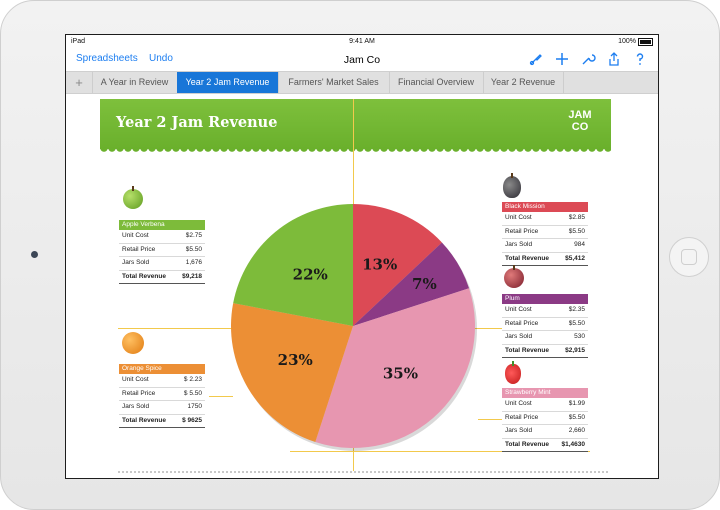 The width and height of the screenshot is (720, 510). I want to click on nav-bar: Spreadsheets Undo Jam Co, so click(362, 60).